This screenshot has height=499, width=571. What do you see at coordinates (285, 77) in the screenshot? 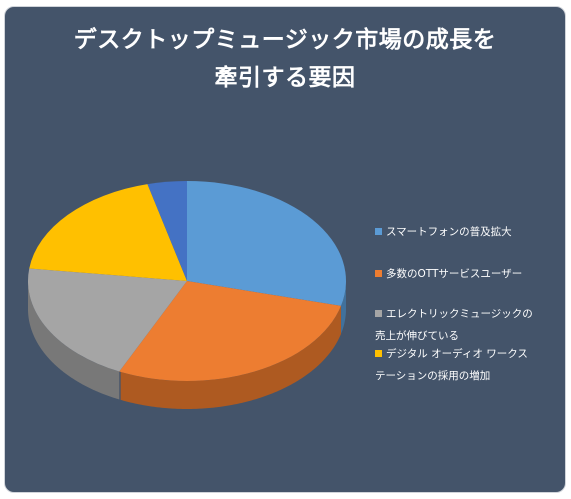
I see `chart-title-line-2: 牽引する要因` at bounding box center [285, 77].